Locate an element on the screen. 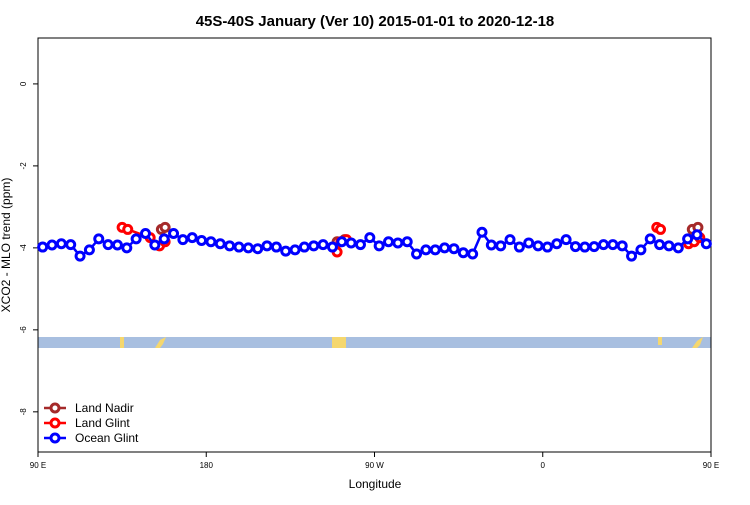  land-strip is located at coordinates (374, 342).